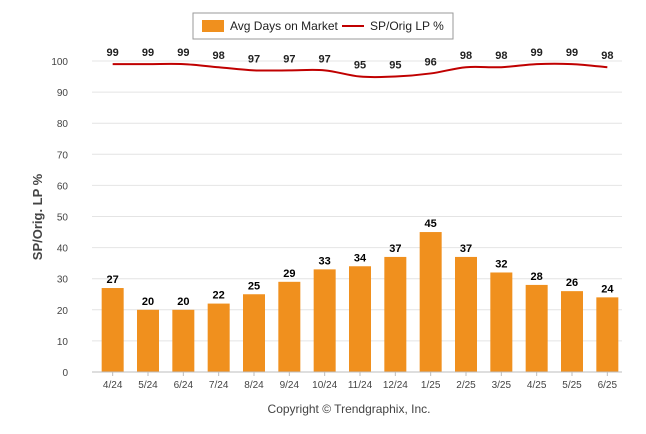 The width and height of the screenshot is (646, 434). Describe the element at coordinates (183, 340) in the screenshot. I see `bar-6/24` at that location.